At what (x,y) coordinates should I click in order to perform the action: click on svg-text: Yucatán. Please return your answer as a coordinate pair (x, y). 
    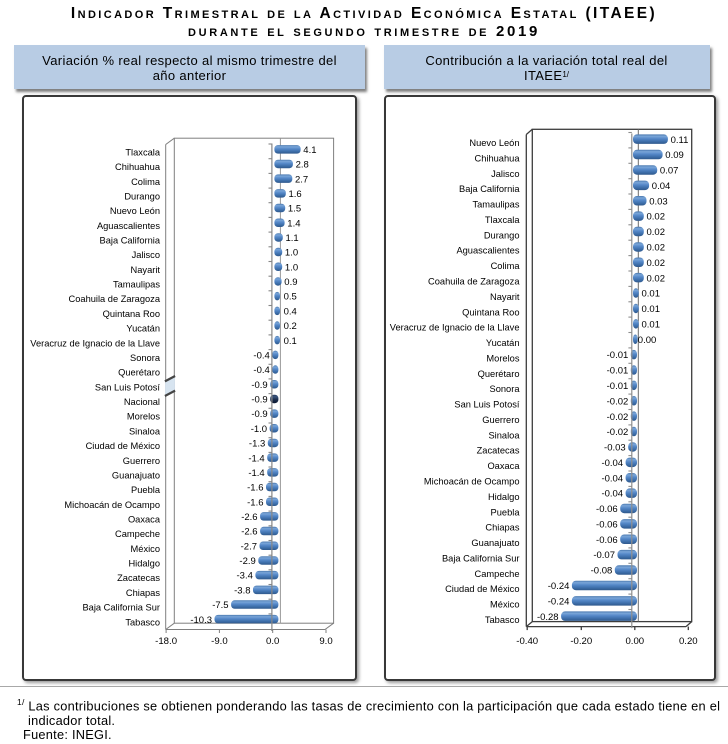
    Looking at the image, I should click on (143, 329).